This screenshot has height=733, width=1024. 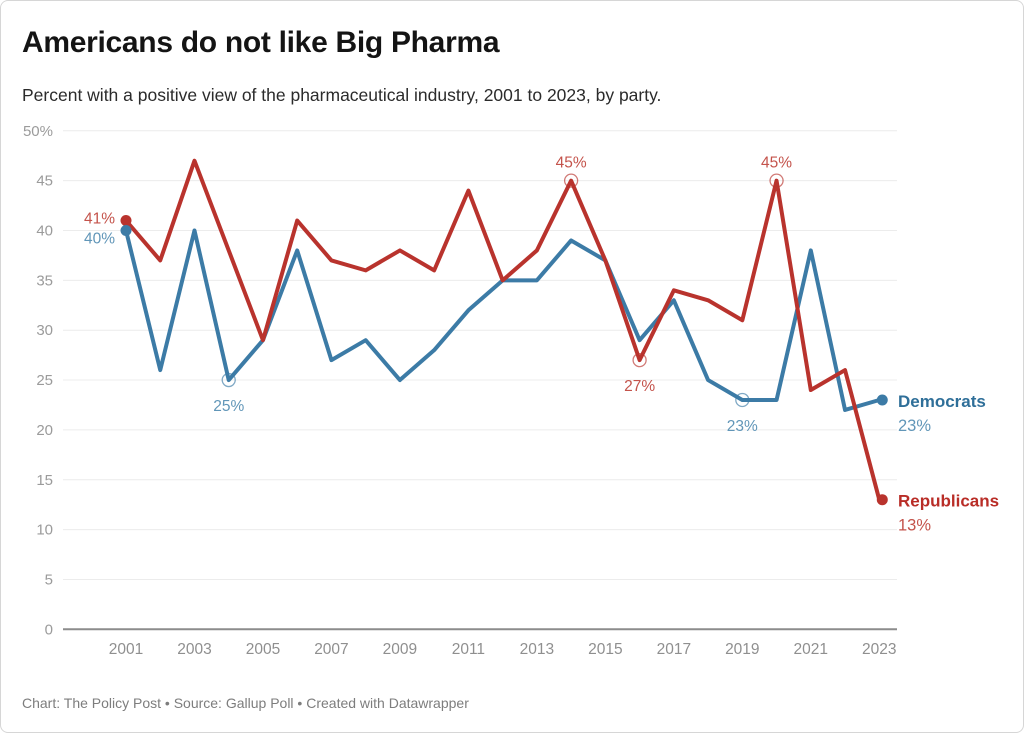 What do you see at coordinates (879, 649) in the screenshot?
I see `x-axis-tick-label: 2023` at bounding box center [879, 649].